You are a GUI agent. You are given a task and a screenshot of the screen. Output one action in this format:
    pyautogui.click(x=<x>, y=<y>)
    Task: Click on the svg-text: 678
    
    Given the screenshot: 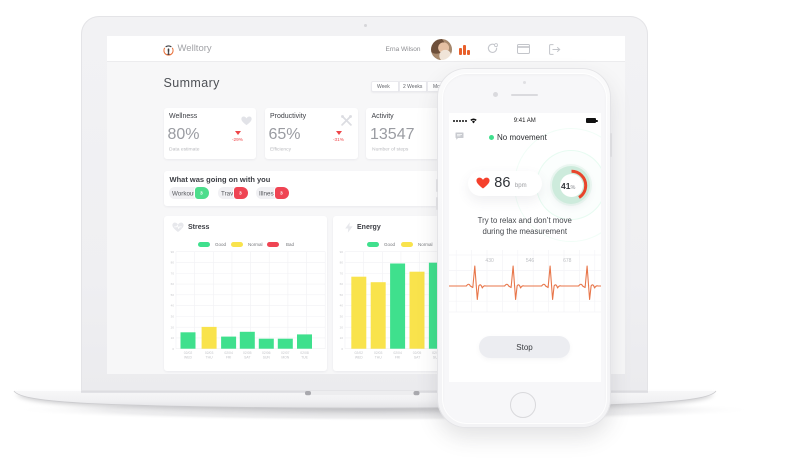 What is the action you would take?
    pyautogui.click(x=567, y=261)
    